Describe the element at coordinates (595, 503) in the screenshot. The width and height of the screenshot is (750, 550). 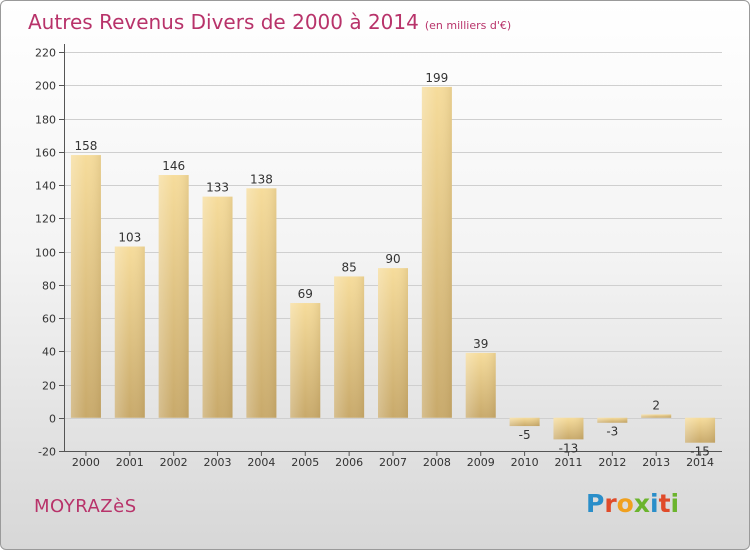
I see `logo-letter: P` at that location.